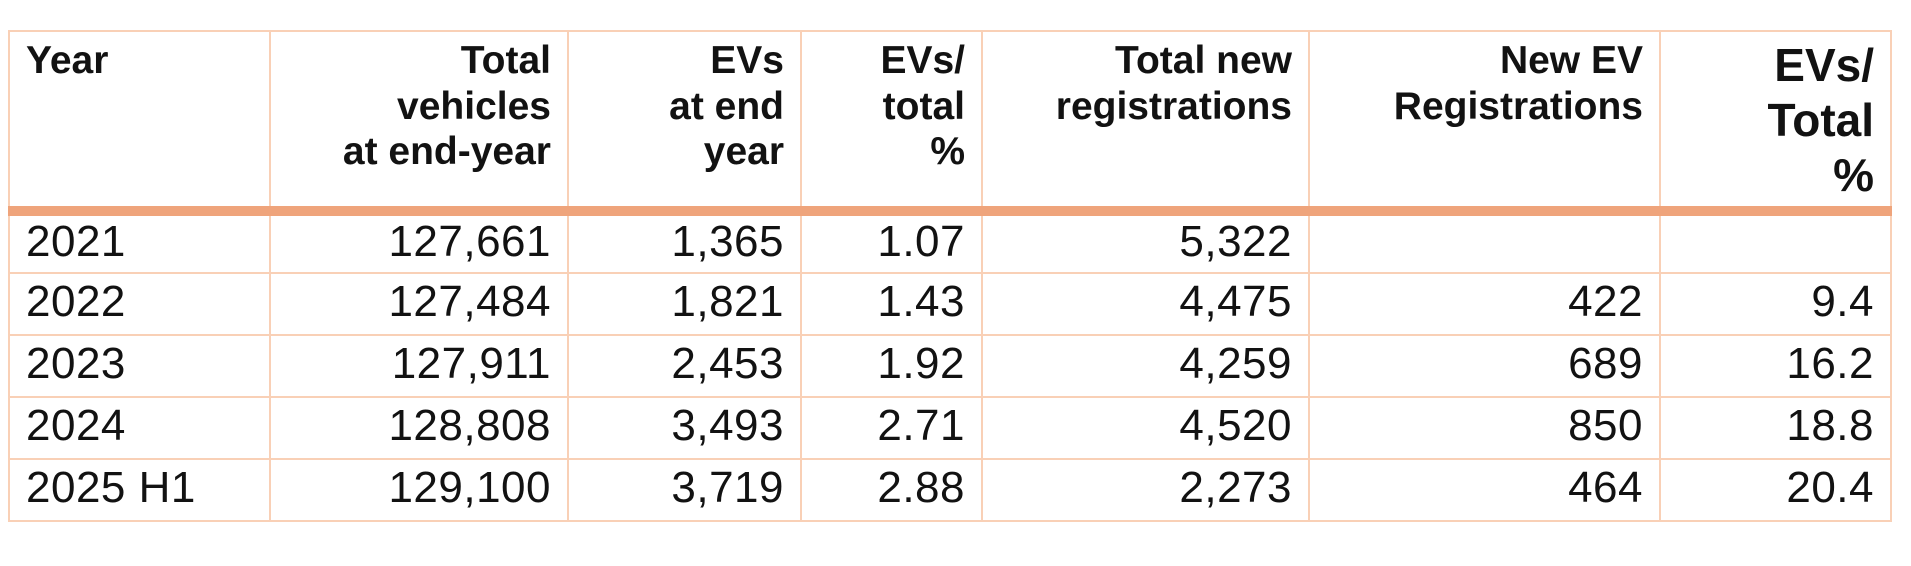  Describe the element at coordinates (1775, 366) in the screenshot. I see `value-cell-new-evs-total-pct: 16.2` at that location.